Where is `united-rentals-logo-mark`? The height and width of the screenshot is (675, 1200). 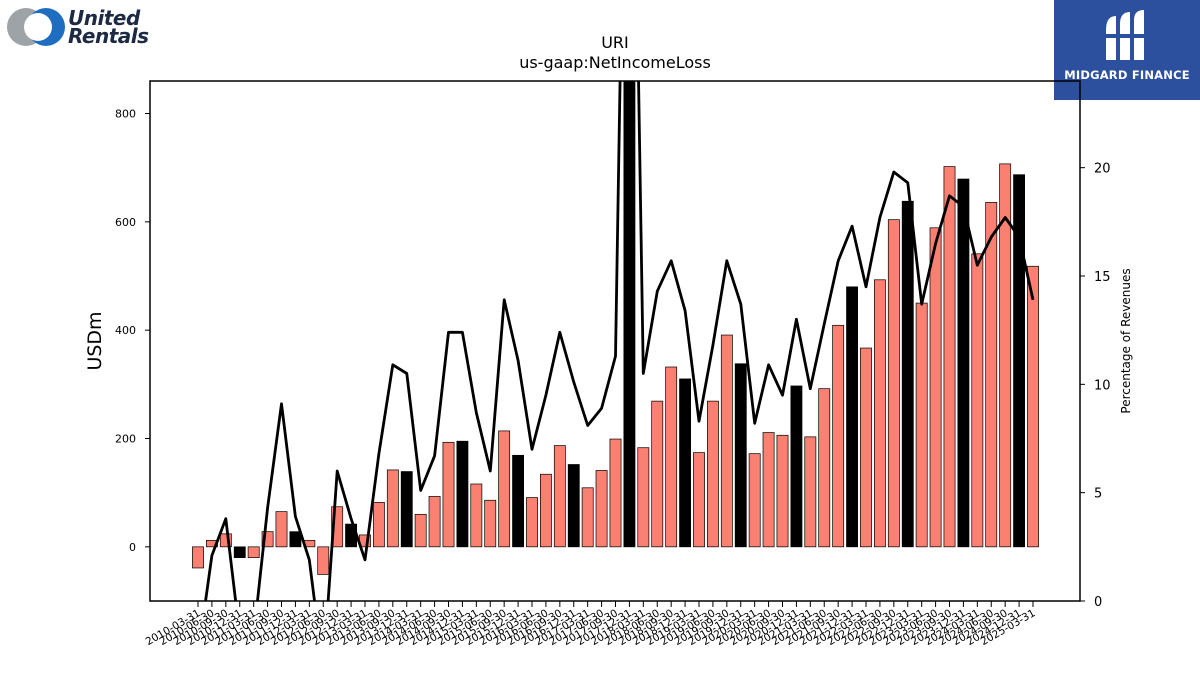
united-rentals-logo-mark is located at coordinates (36, 27).